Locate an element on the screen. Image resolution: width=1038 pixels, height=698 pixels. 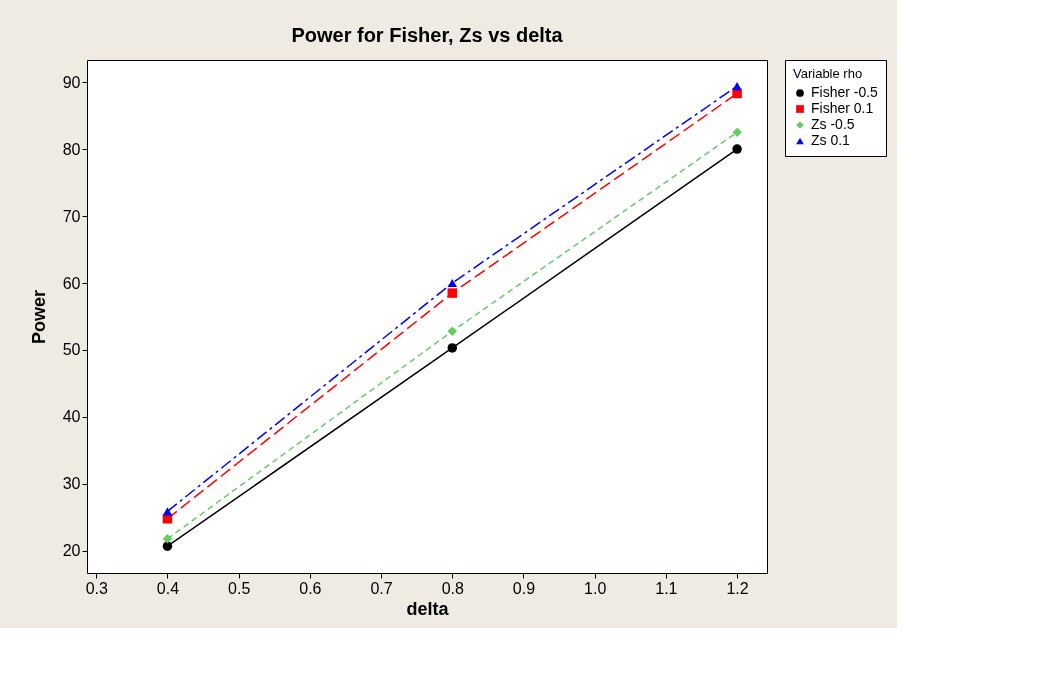
legend-label: Zs 0.1 is located at coordinates (831, 140).